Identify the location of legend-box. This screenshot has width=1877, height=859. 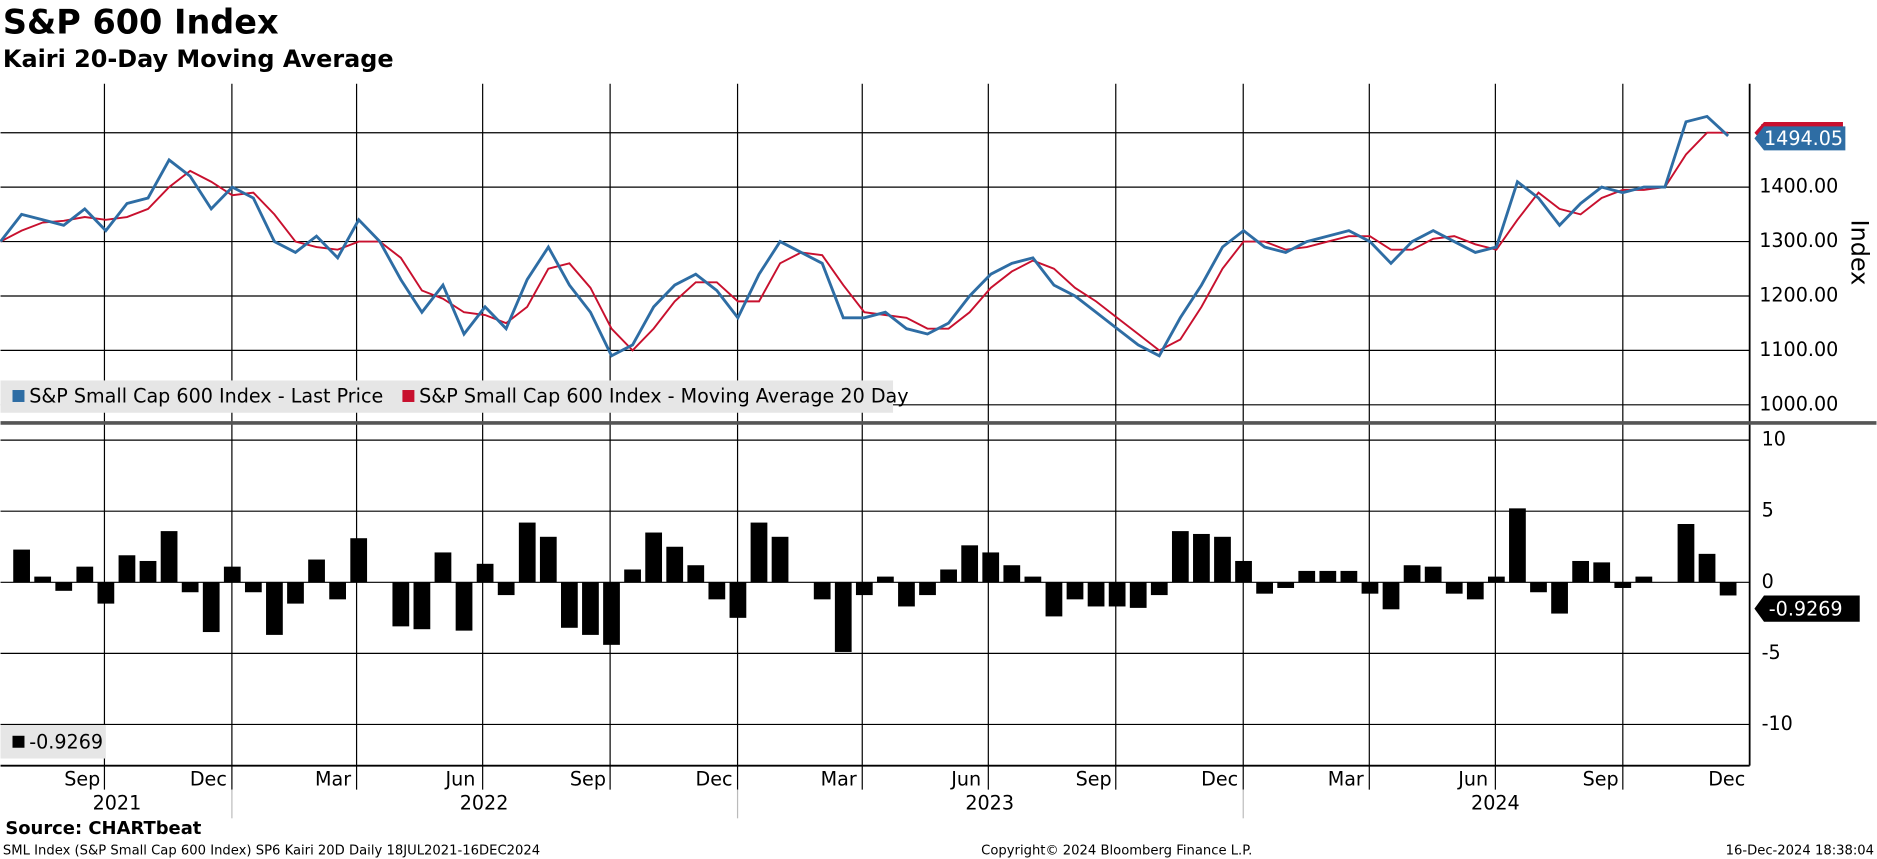
(447, 396).